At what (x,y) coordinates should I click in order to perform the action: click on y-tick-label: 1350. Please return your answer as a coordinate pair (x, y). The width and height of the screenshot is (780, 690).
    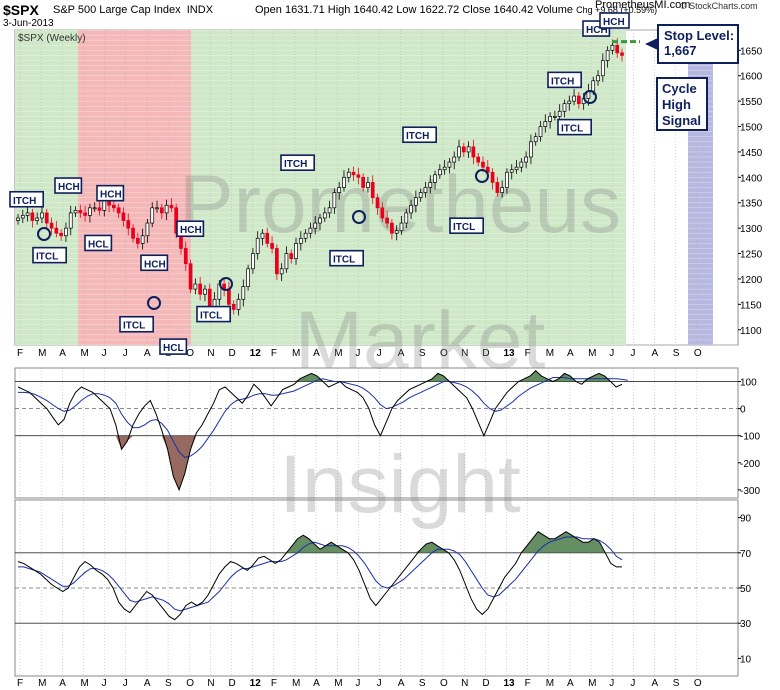
    Looking at the image, I should click on (751, 204).